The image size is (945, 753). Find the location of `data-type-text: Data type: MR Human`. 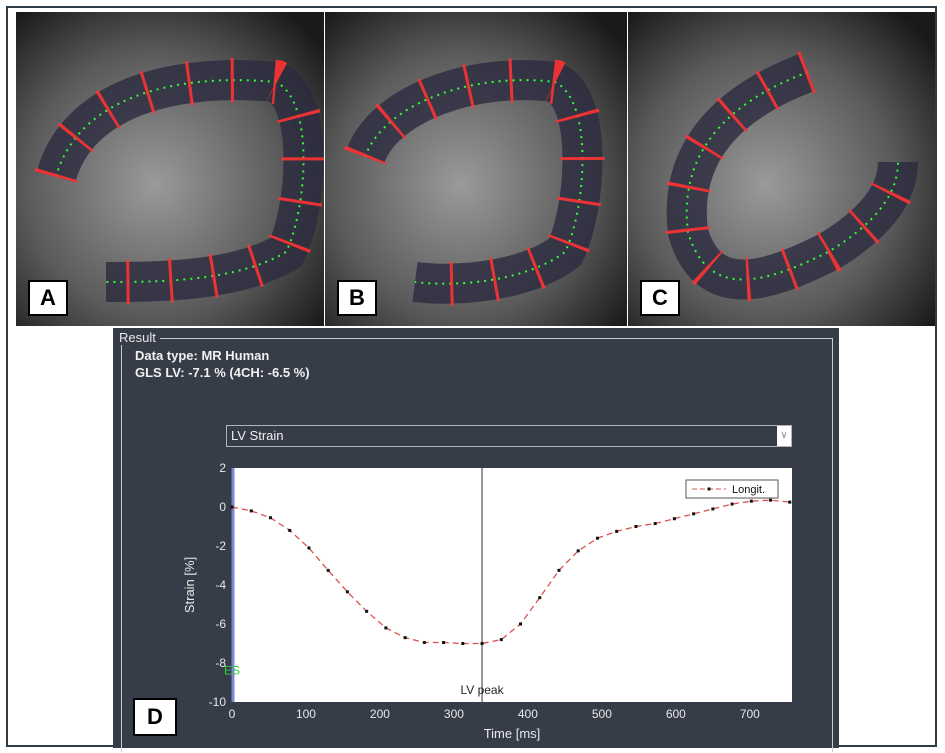

data-type-text: Data type: MR Human is located at coordinates (202, 355).